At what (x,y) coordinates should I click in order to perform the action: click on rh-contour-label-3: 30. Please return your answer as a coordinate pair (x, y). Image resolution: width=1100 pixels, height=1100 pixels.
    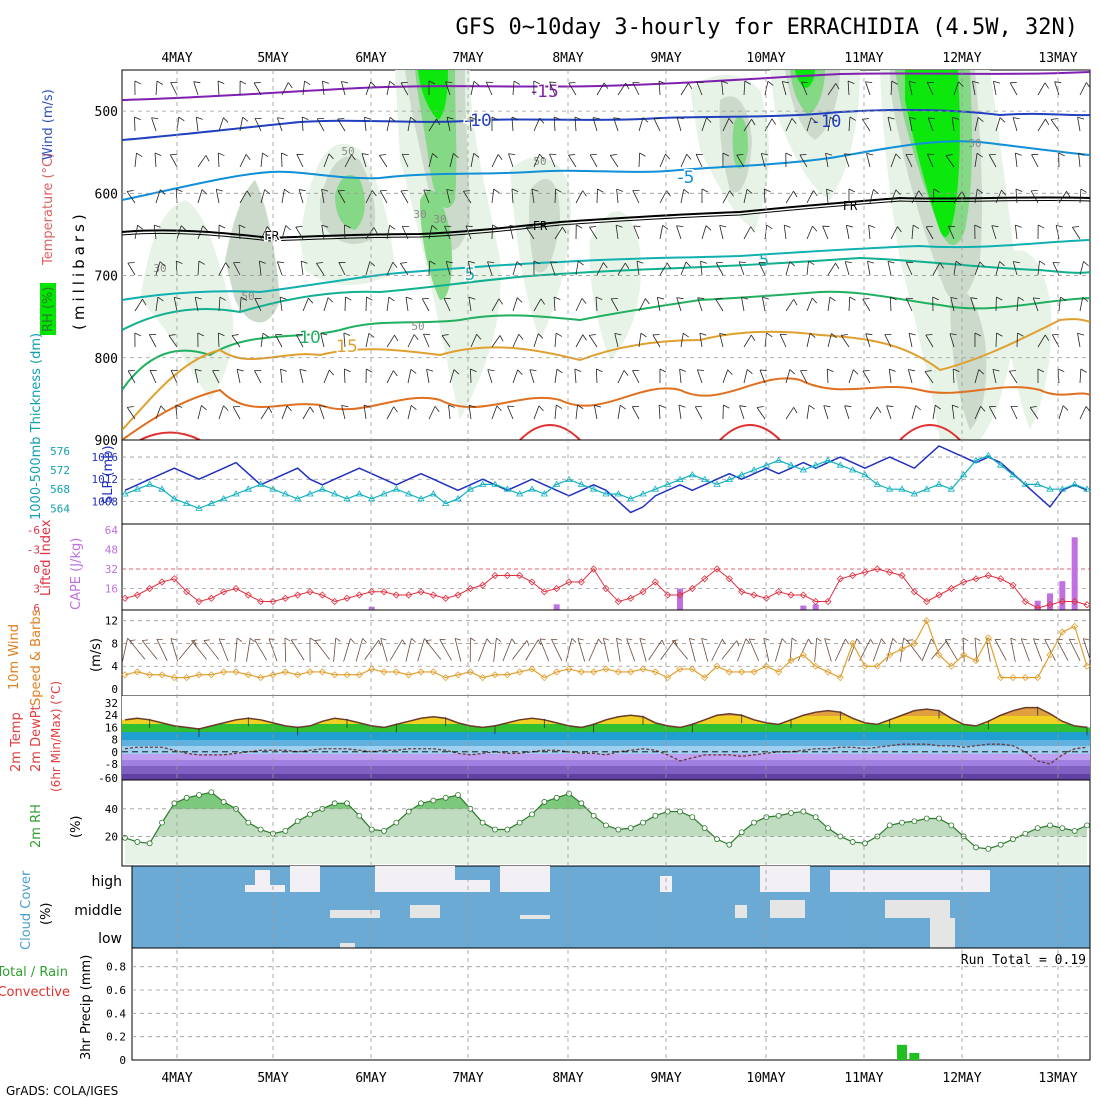
    Looking at the image, I should click on (419, 214).